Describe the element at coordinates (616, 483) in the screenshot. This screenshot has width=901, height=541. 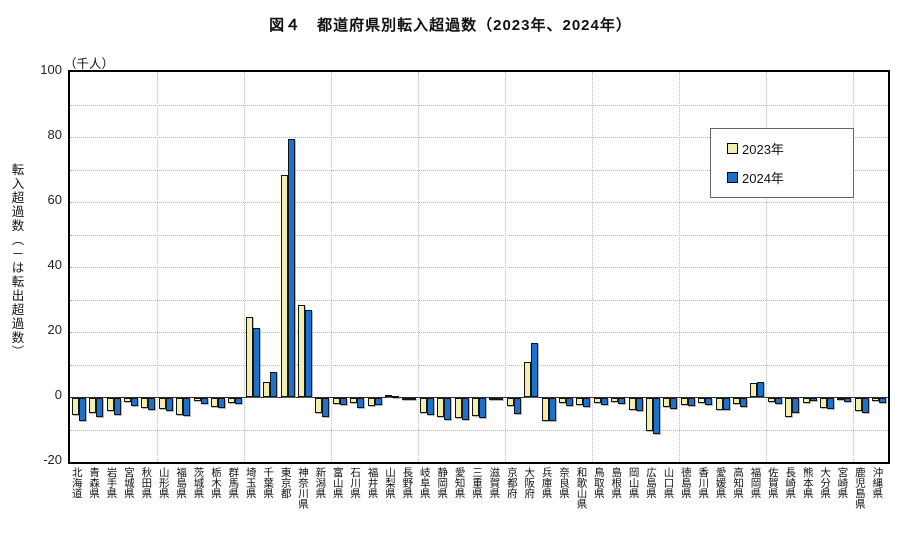
I see `x-axis-label: 島根県` at that location.